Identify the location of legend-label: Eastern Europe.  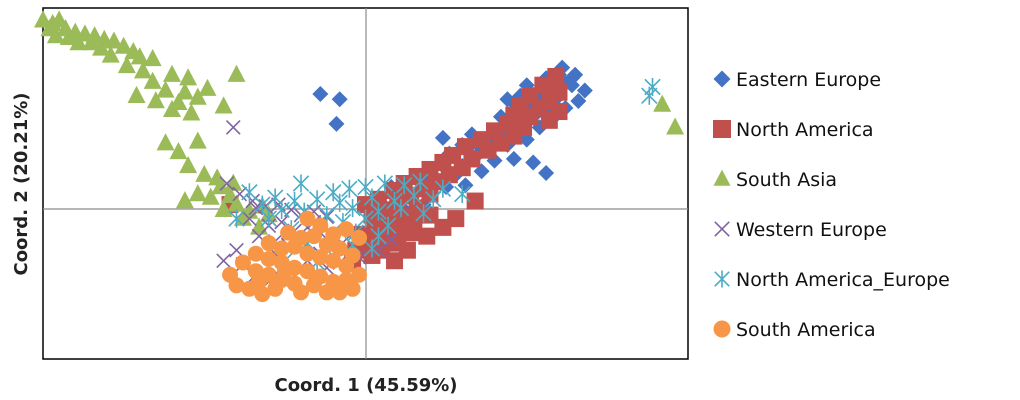
(808, 80).